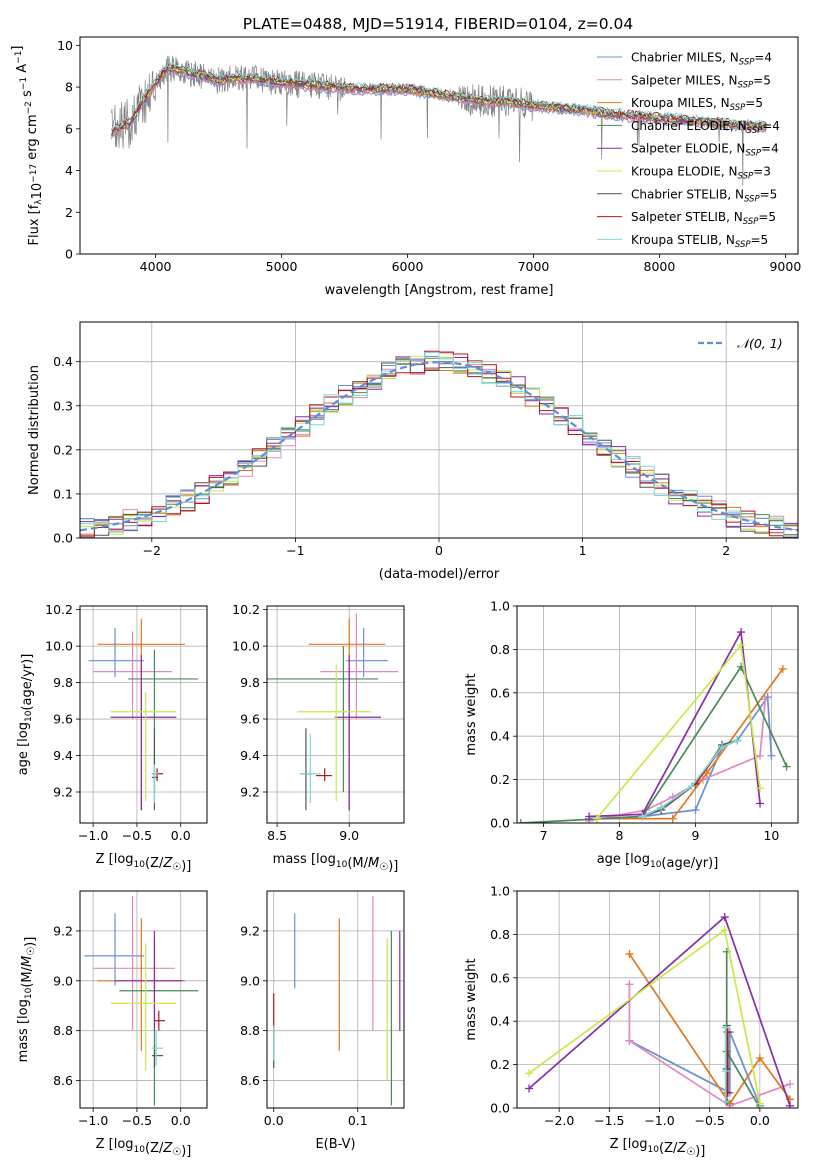 Image resolution: width=819 pixels, height=1170 pixels. Describe the element at coordinates (699, 241) in the screenshot. I see `legend-entry: Kroupa STELIB, NSSP=5` at that location.